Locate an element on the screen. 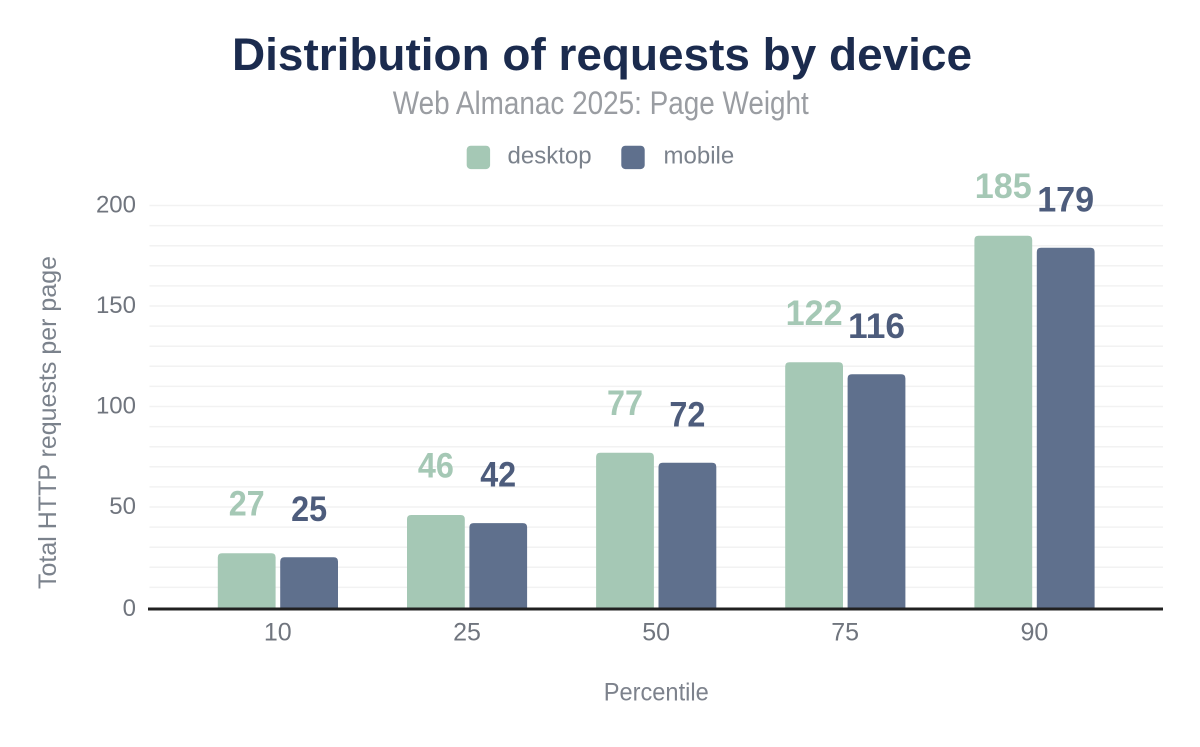  svg-text: 116 is located at coordinates (876, 326).